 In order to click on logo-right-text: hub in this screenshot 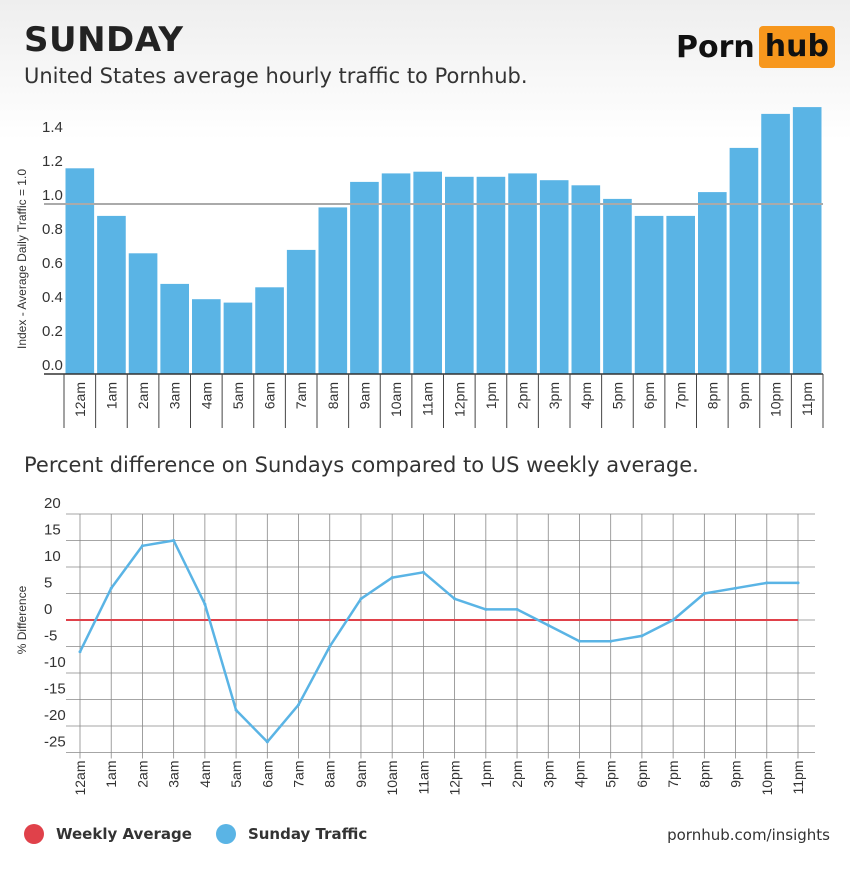, I will do `click(796, 47)`.